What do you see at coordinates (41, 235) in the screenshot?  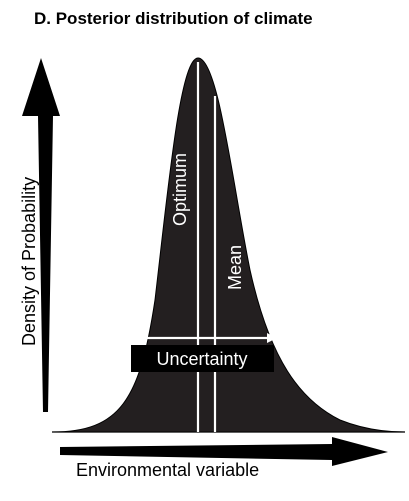 I see `y-axis-arrow` at bounding box center [41, 235].